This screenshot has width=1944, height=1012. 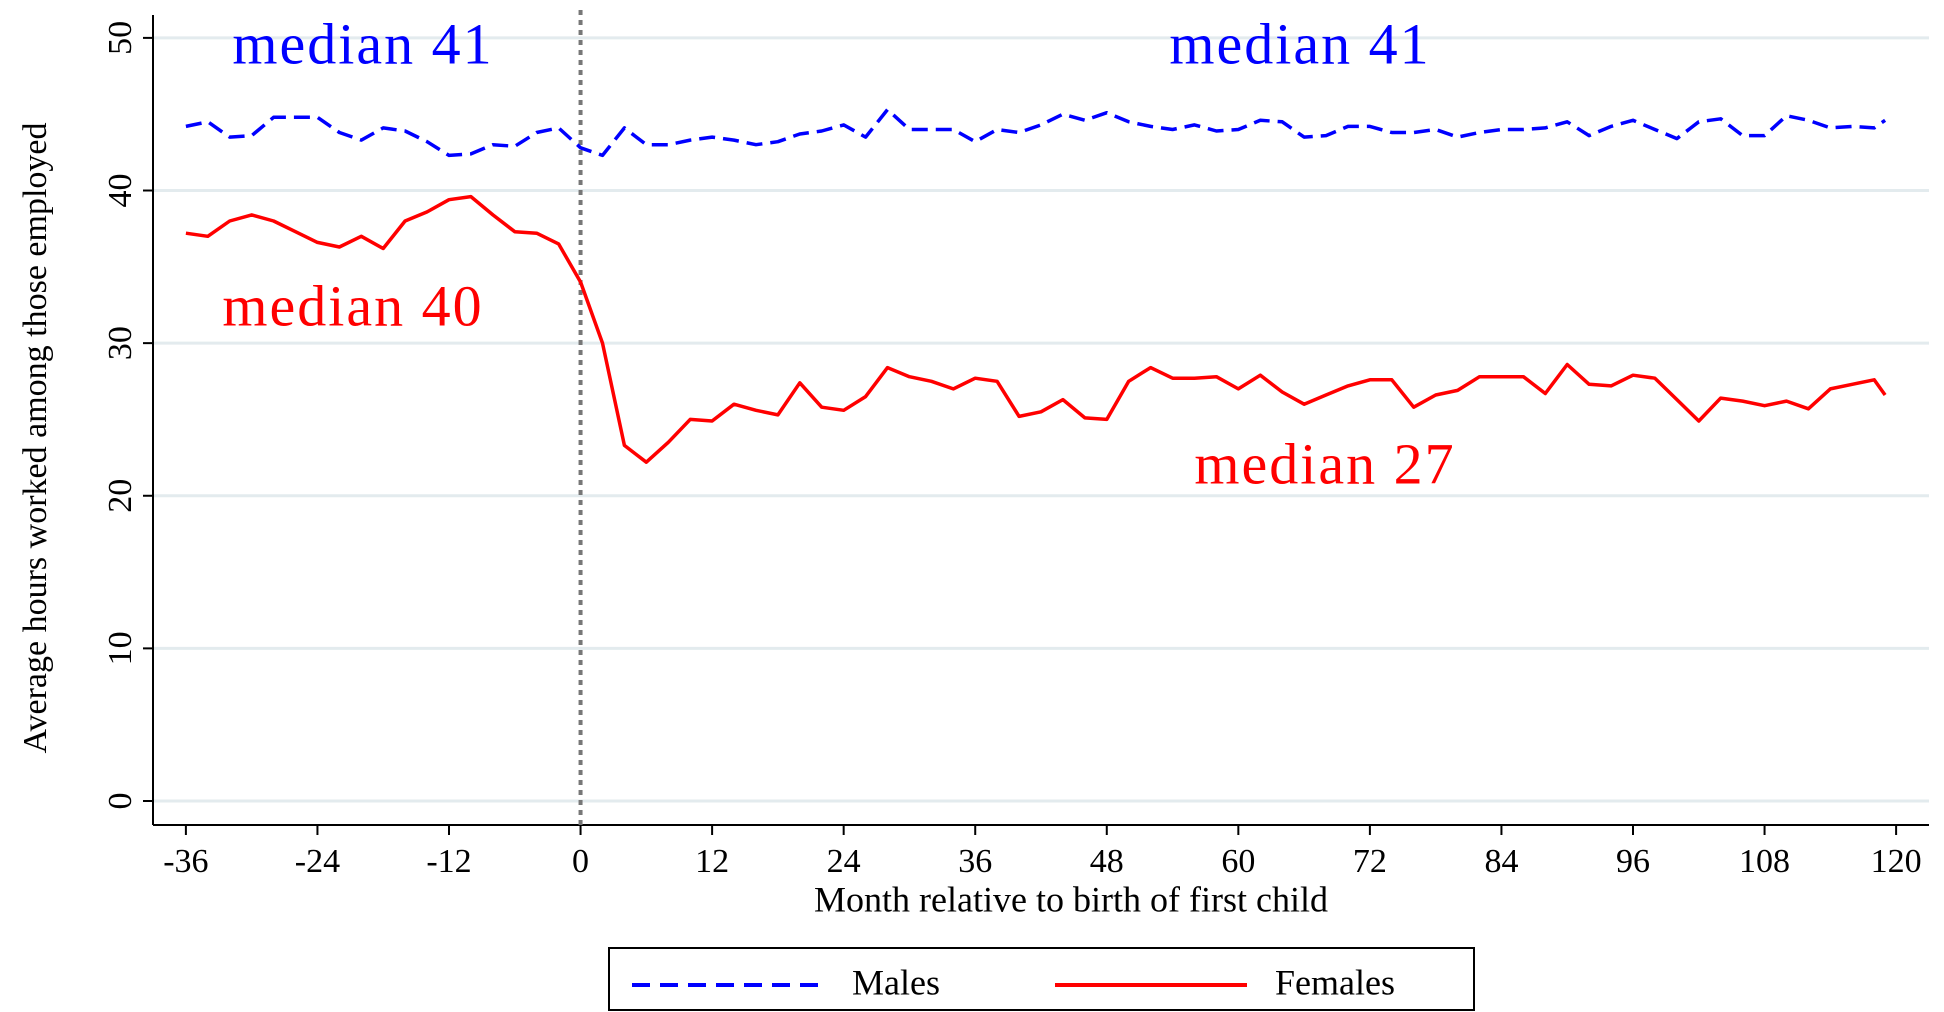 What do you see at coordinates (1107, 861) in the screenshot?
I see `x-tick-label: 48` at bounding box center [1107, 861].